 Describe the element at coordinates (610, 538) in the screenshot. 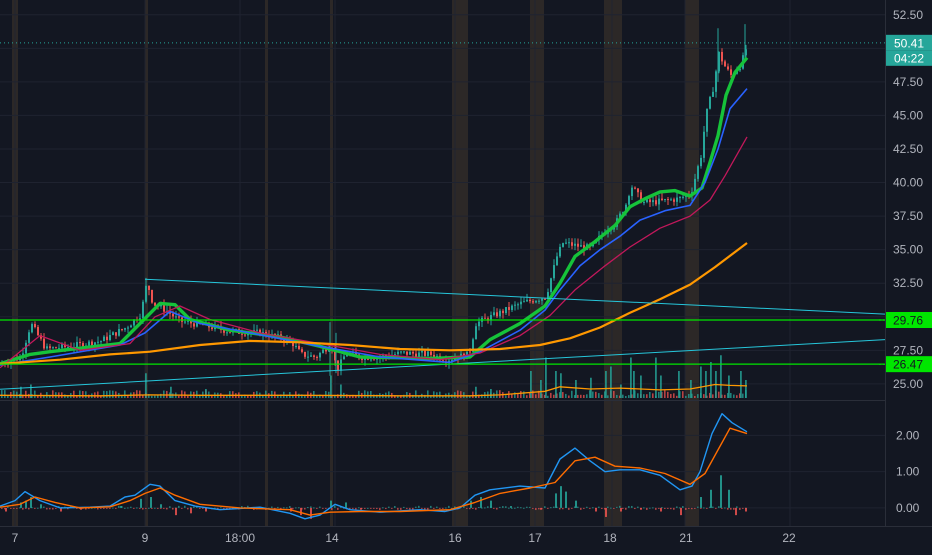

I see `time-axis-tick-label: 18` at that location.